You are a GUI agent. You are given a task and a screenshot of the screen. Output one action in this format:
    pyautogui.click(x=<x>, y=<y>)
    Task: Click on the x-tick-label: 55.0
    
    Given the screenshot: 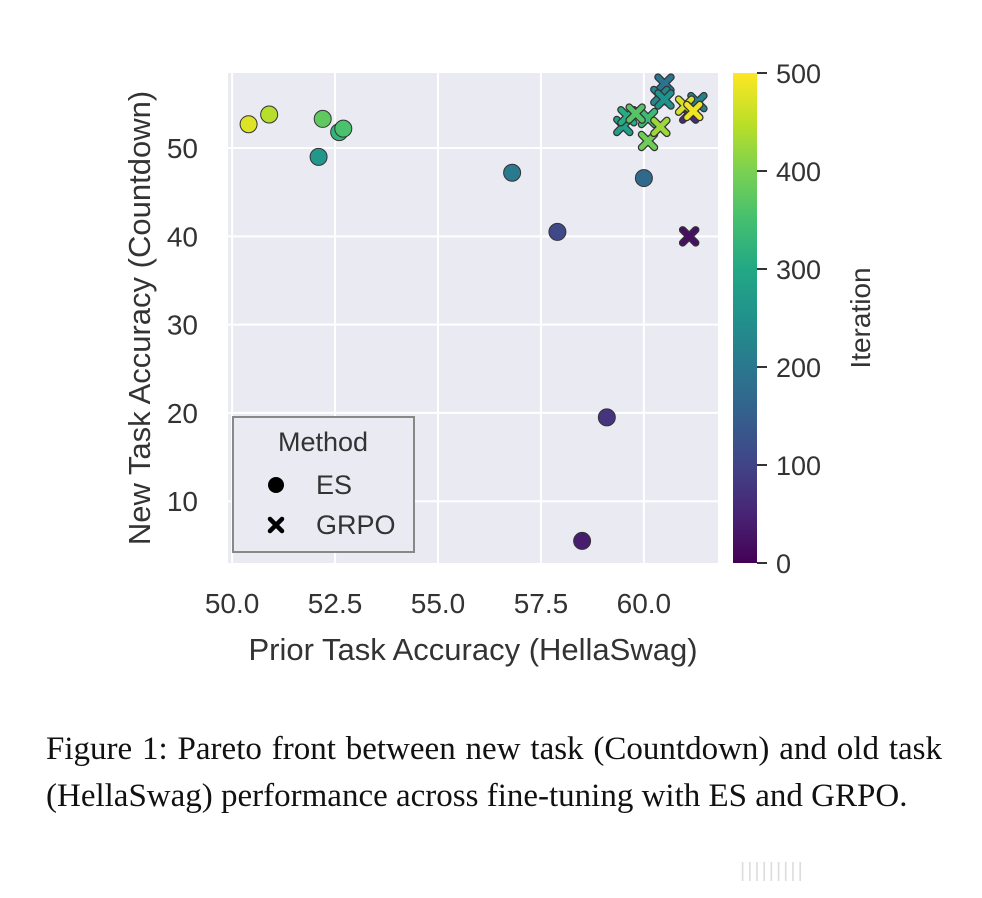 What is the action you would take?
    pyautogui.click(x=438, y=603)
    